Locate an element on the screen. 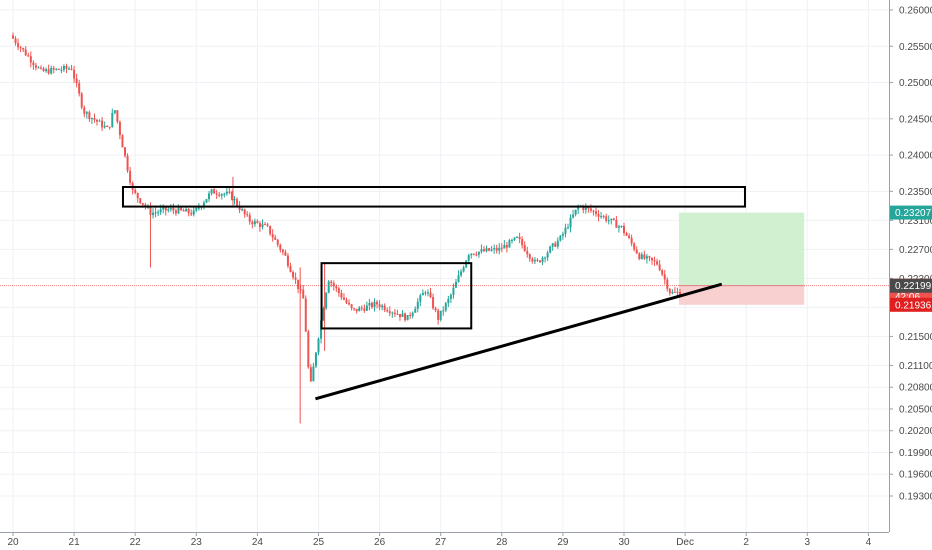 This screenshot has width=932, height=550. y-tick-label: 0.19600 is located at coordinates (915, 475).